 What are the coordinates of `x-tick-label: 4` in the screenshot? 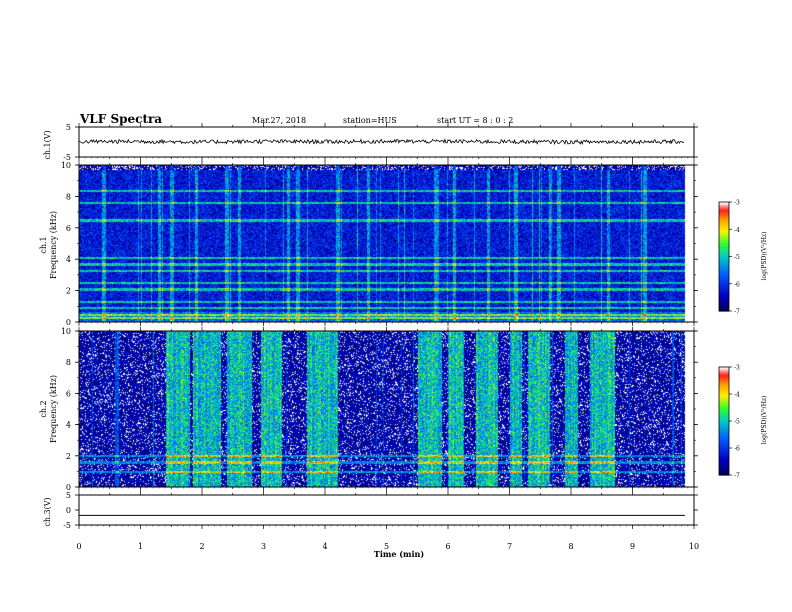 It's located at (324, 546).